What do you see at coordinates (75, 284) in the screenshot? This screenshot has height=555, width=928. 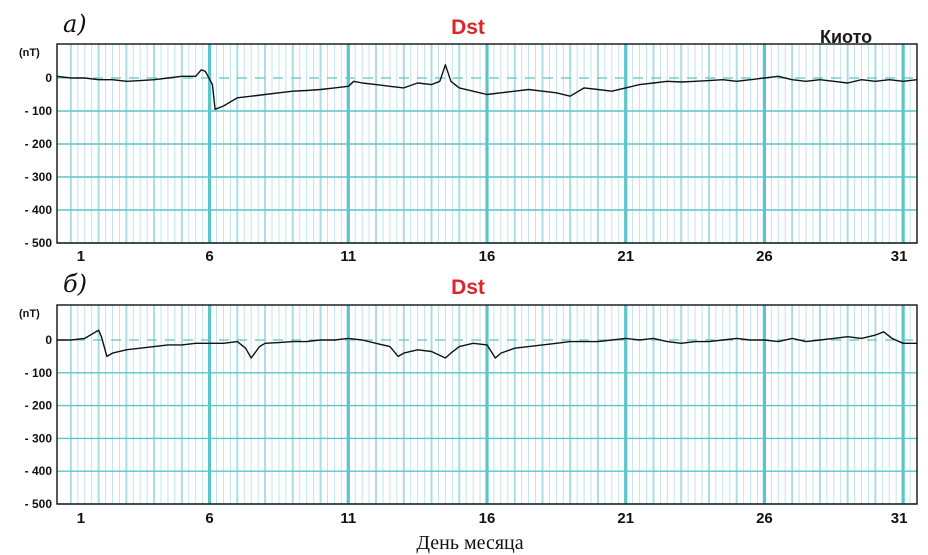 I see `panel-label: б)` at bounding box center [75, 284].